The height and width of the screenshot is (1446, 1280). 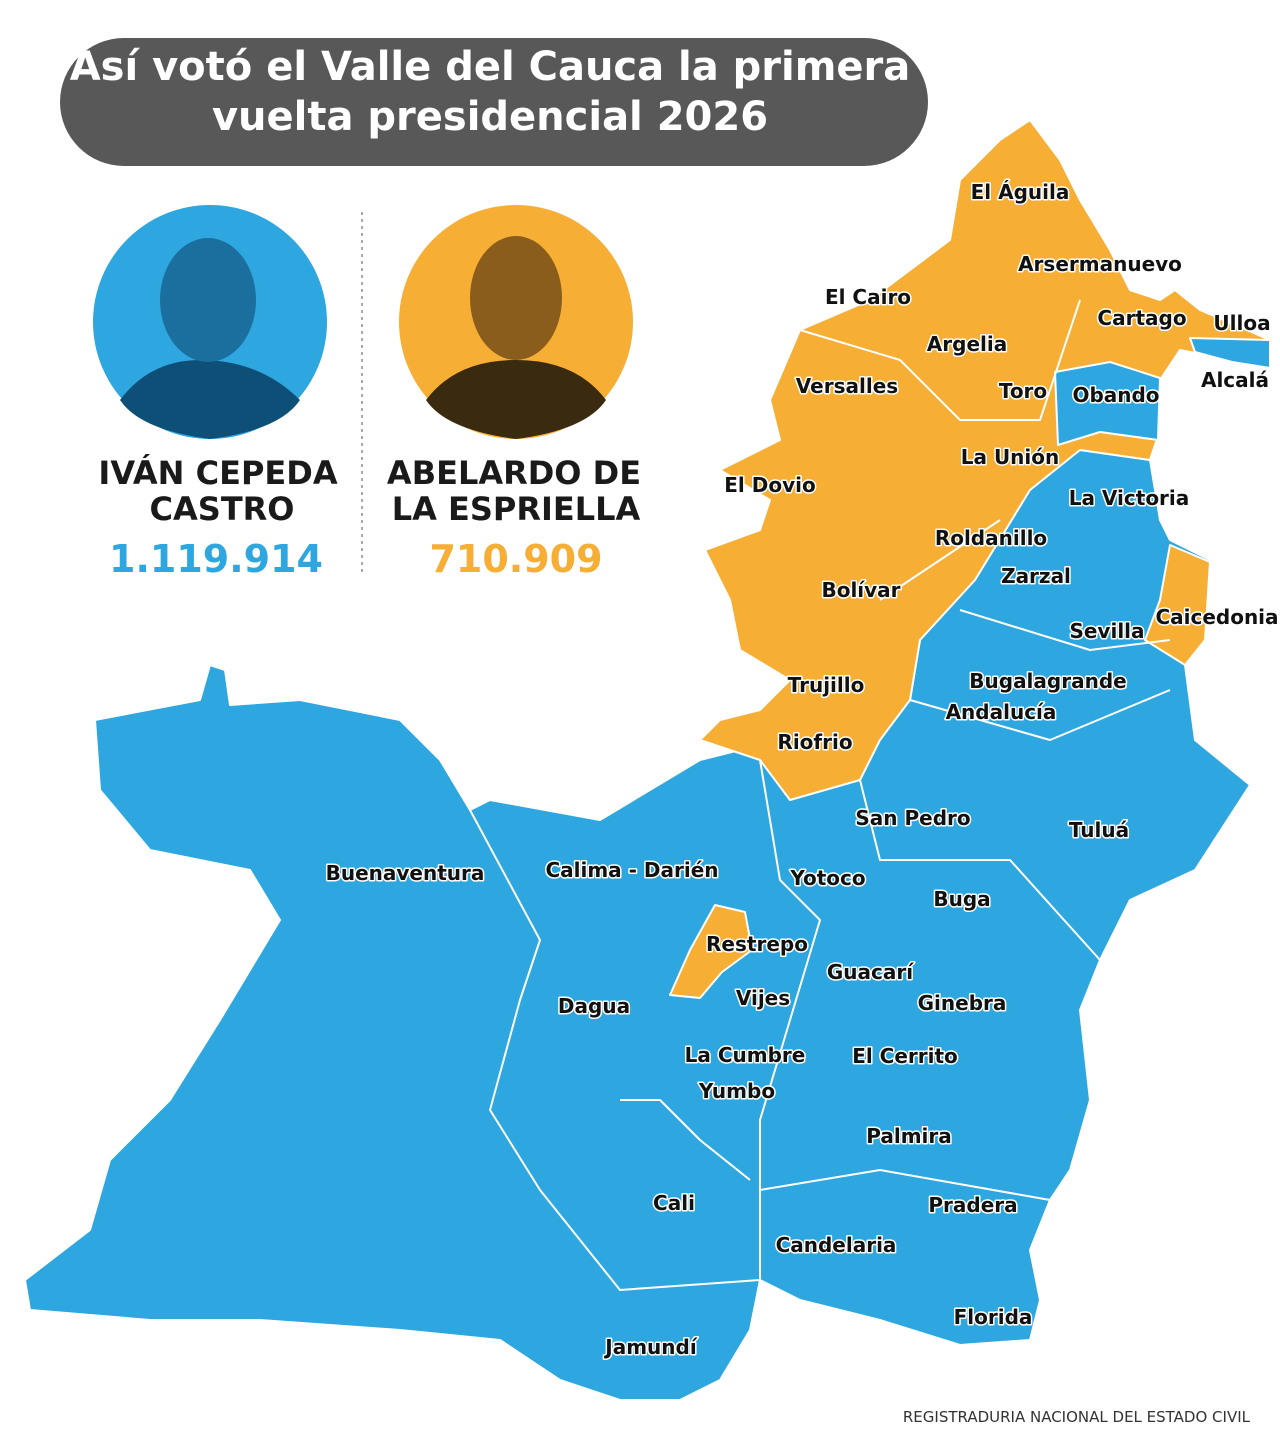 What do you see at coordinates (757, 944) in the screenshot?
I see `municipality-label: Restrepo` at bounding box center [757, 944].